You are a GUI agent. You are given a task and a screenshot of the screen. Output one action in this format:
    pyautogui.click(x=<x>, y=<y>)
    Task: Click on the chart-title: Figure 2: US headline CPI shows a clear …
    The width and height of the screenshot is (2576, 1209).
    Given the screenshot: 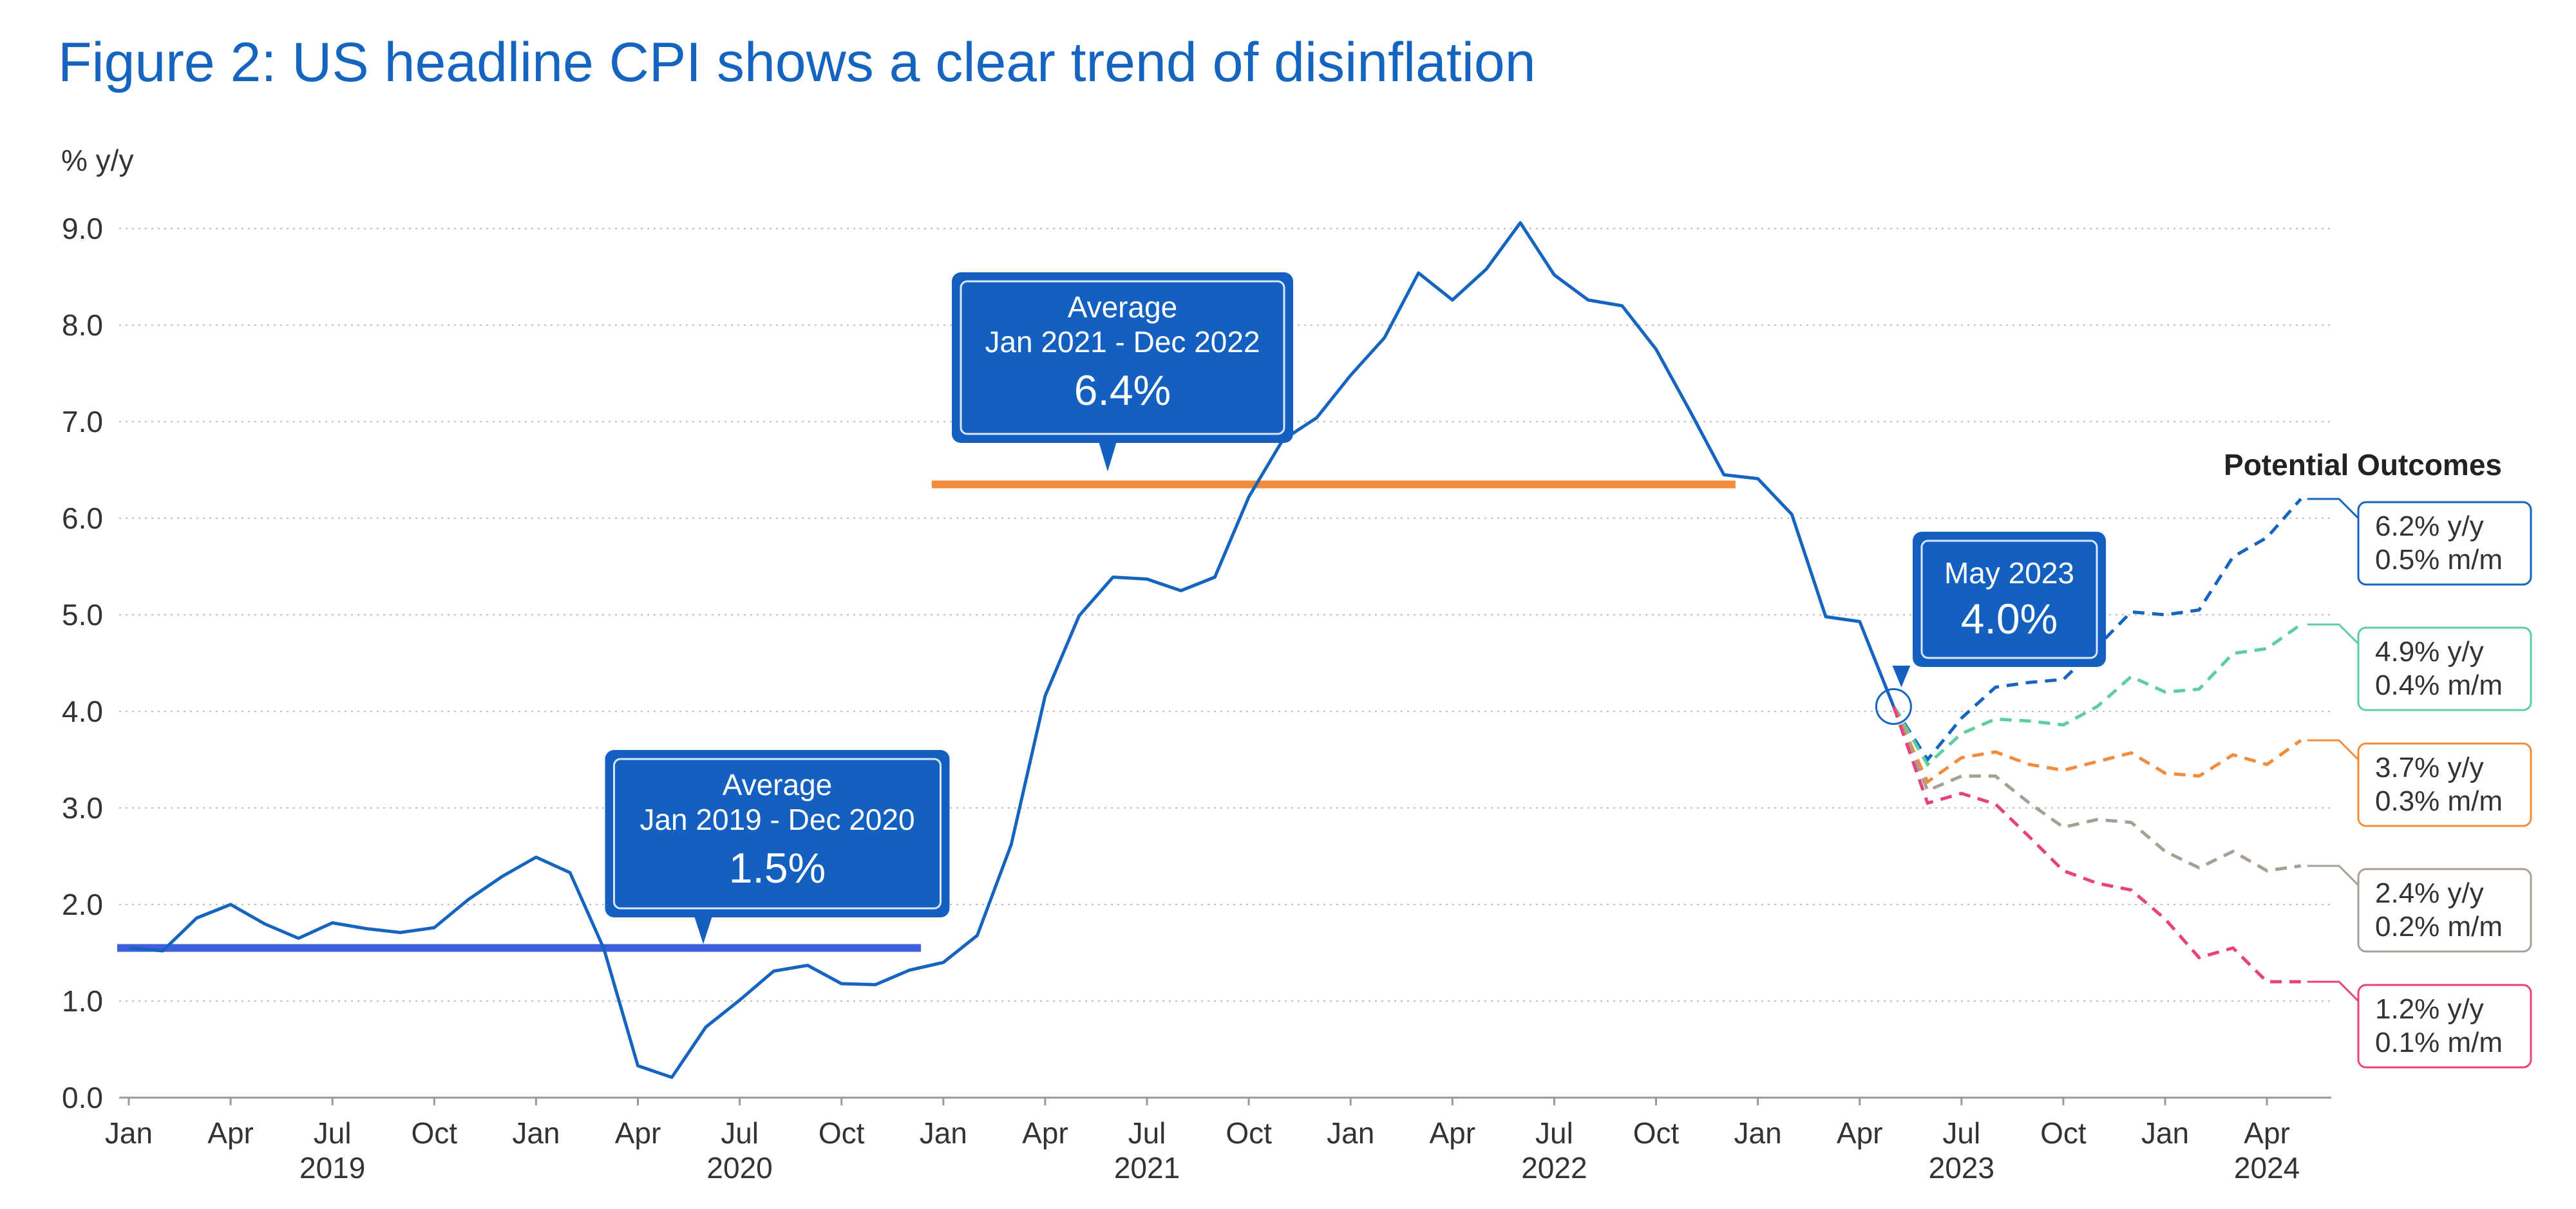 What is the action you would take?
    pyautogui.click(x=797, y=62)
    